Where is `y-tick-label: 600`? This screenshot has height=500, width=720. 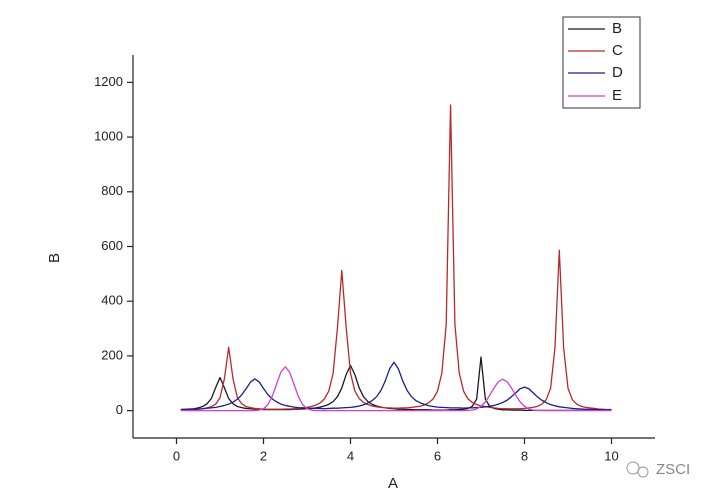
y-tick-label: 600 is located at coordinates (112, 245).